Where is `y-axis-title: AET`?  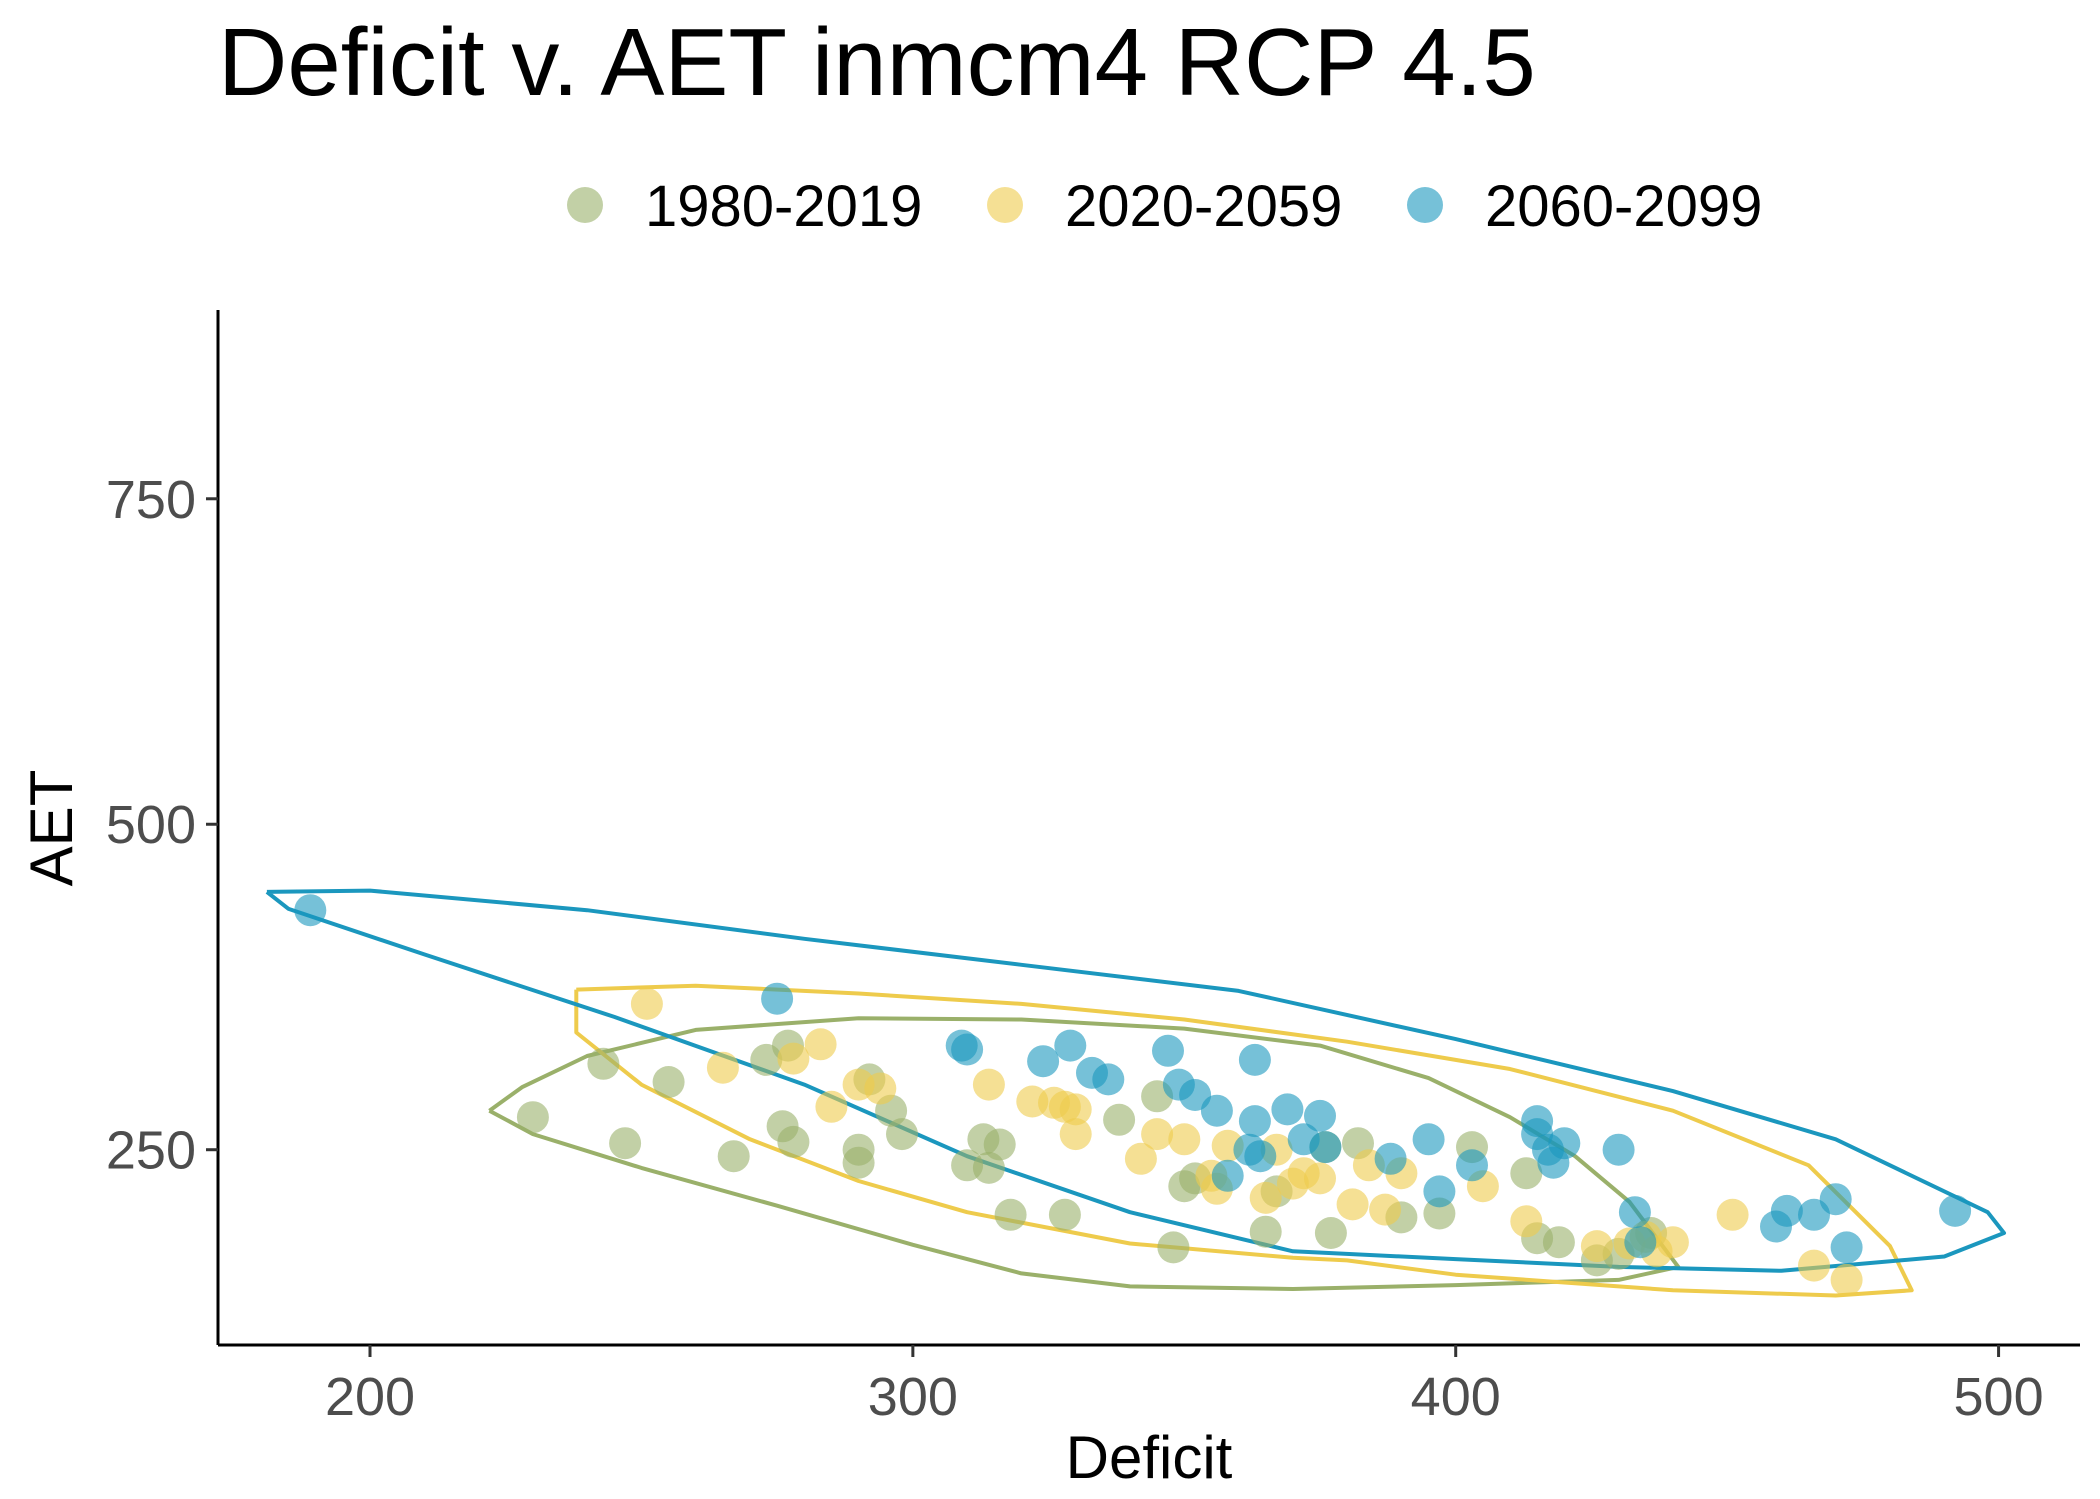 y-axis-title: AET is located at coordinates (51, 828).